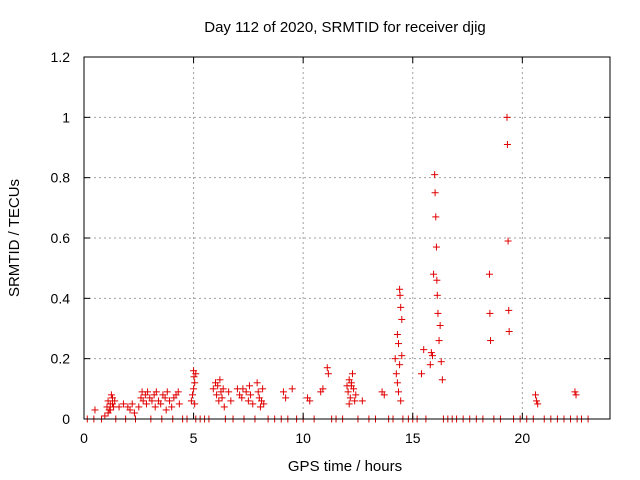 This screenshot has width=640, height=480. Describe the element at coordinates (413, 438) in the screenshot. I see `x-tick-label: 15` at that location.